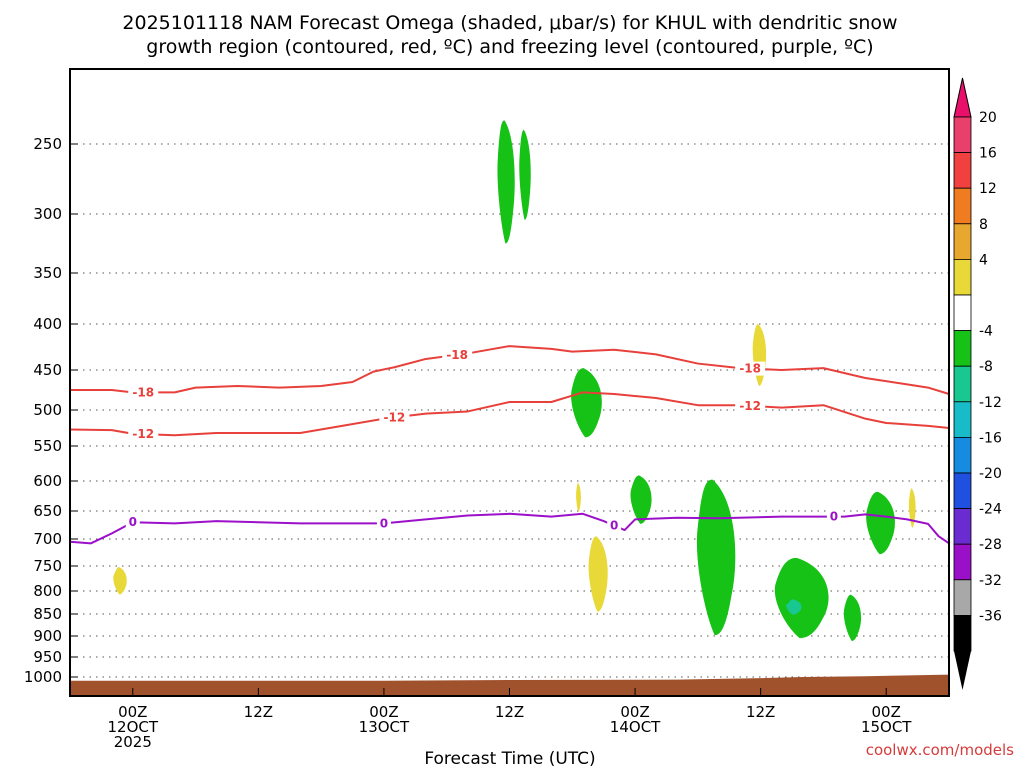 Image resolution: width=1024 pixels, height=768 pixels. I want to click on ytick-label-550: 550, so click(47, 446).